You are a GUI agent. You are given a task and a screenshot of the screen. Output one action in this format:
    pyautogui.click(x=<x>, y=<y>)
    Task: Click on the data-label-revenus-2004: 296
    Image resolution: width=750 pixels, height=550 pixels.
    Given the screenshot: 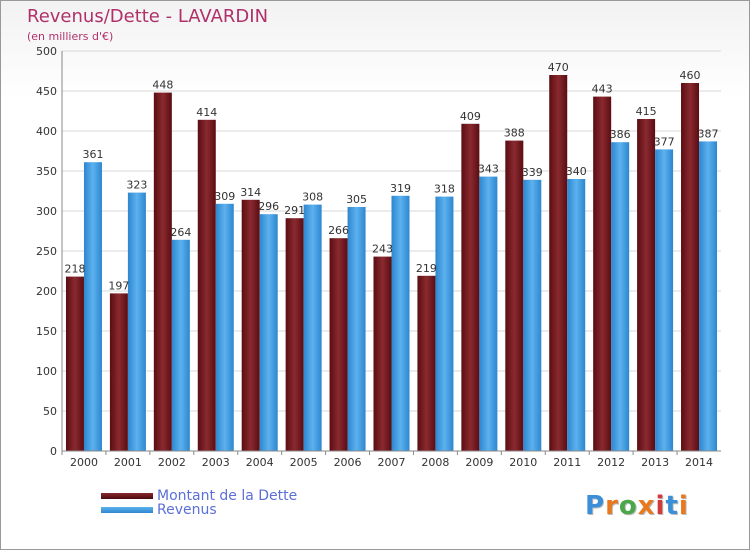 What is the action you would take?
    pyautogui.click(x=268, y=206)
    